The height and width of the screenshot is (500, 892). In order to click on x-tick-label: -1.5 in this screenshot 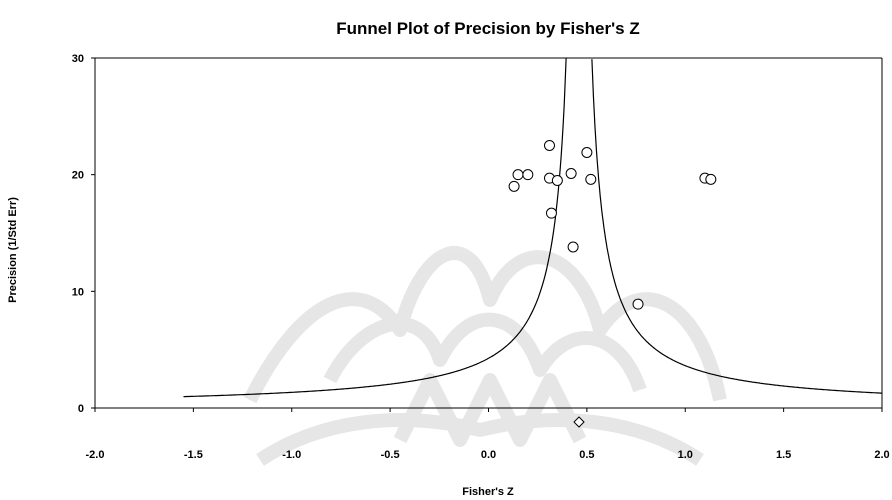, I will do `click(193, 455)`.